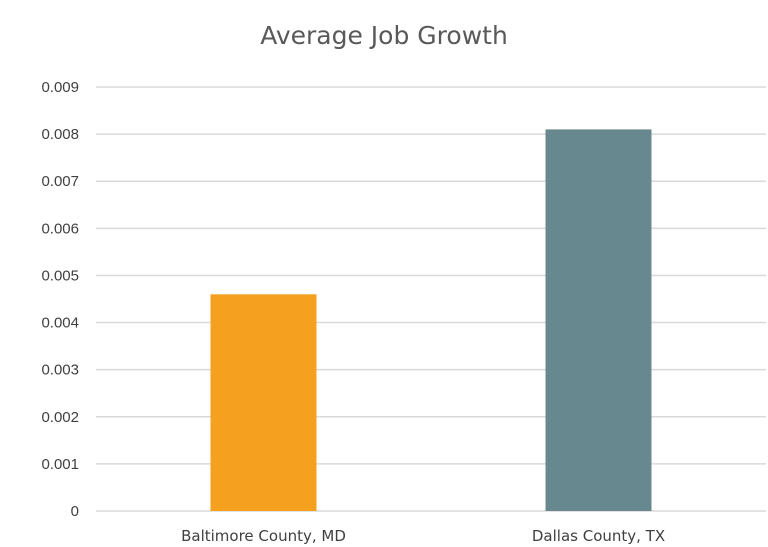 Image resolution: width=768 pixels, height=547 pixels. What do you see at coordinates (60, 370) in the screenshot?
I see `y-tick-label: 0.003` at bounding box center [60, 370].